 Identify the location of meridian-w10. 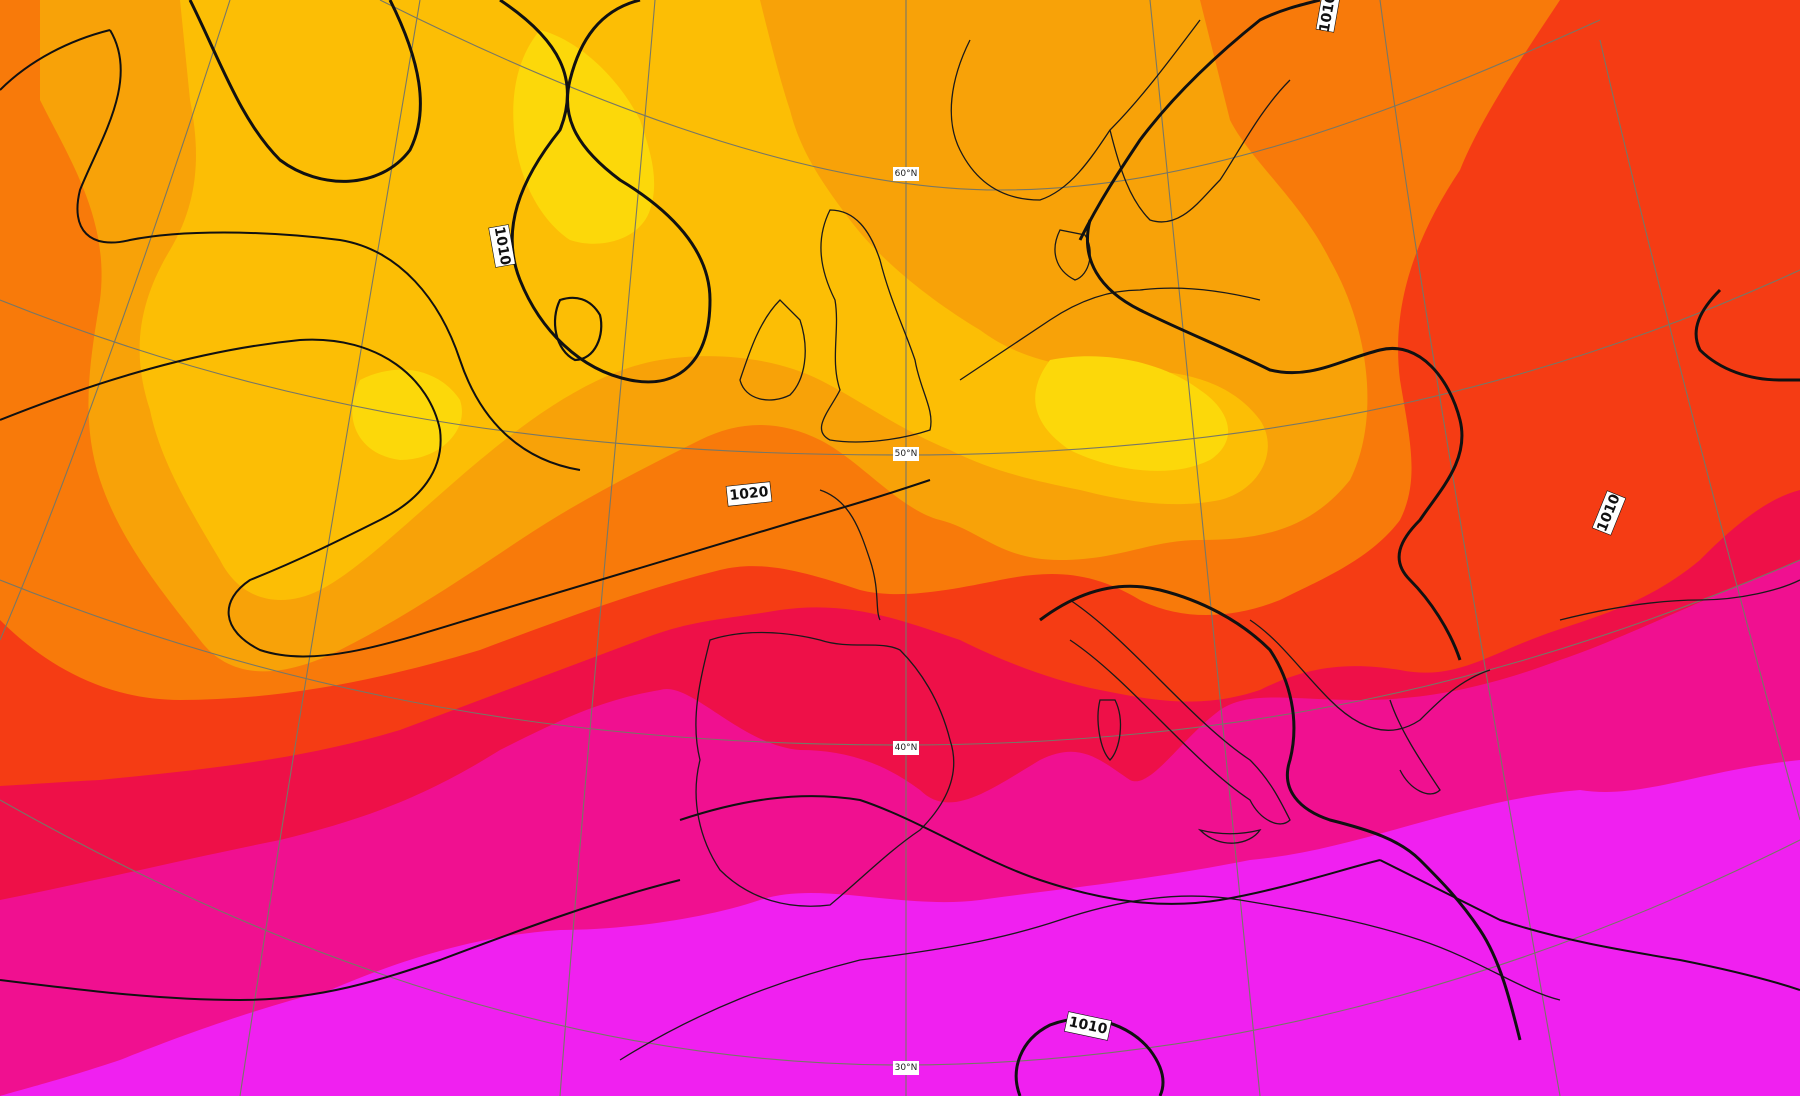
(607, 548).